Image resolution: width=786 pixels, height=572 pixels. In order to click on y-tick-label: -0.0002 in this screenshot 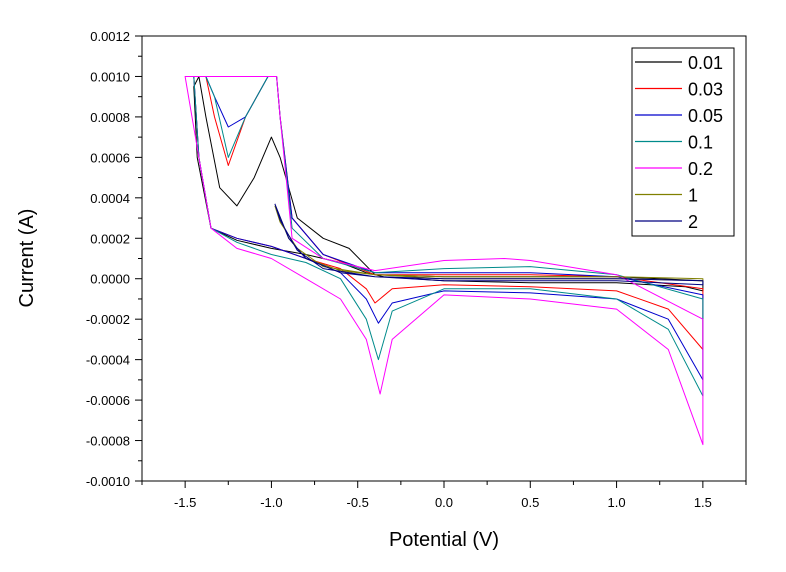, I will do `click(108, 319)`.